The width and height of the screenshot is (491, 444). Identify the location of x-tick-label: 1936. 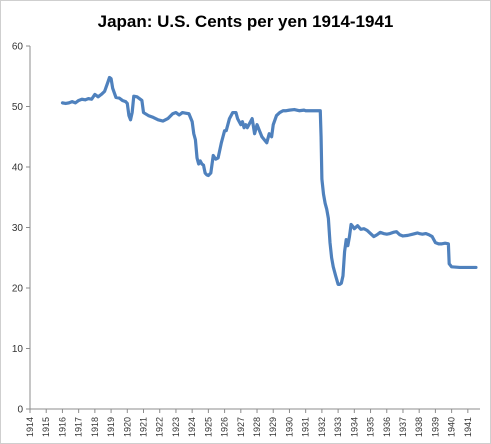
(387, 427).